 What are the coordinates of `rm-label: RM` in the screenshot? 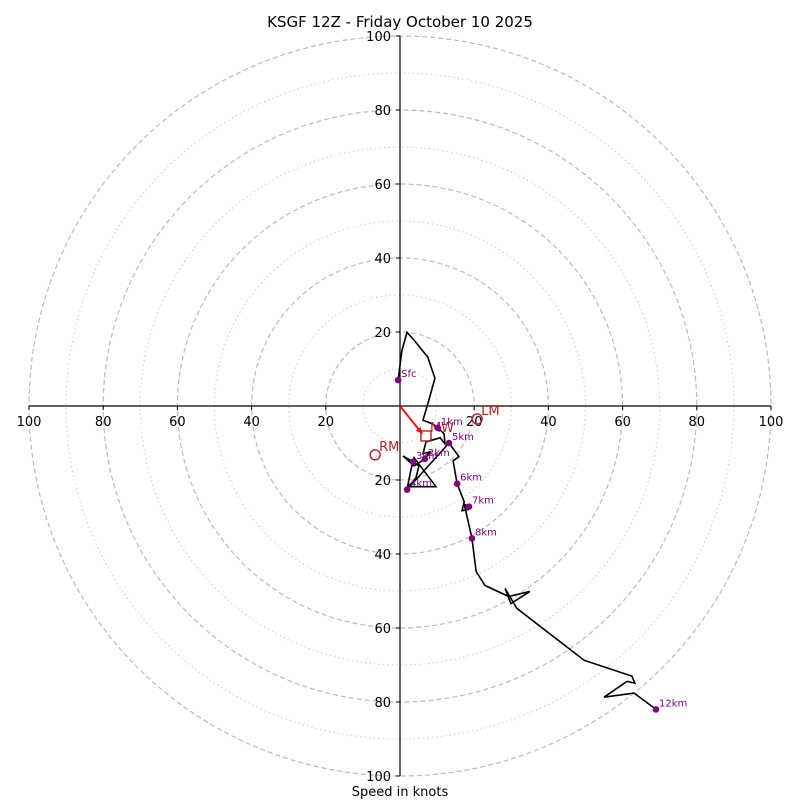 It's located at (389, 447).